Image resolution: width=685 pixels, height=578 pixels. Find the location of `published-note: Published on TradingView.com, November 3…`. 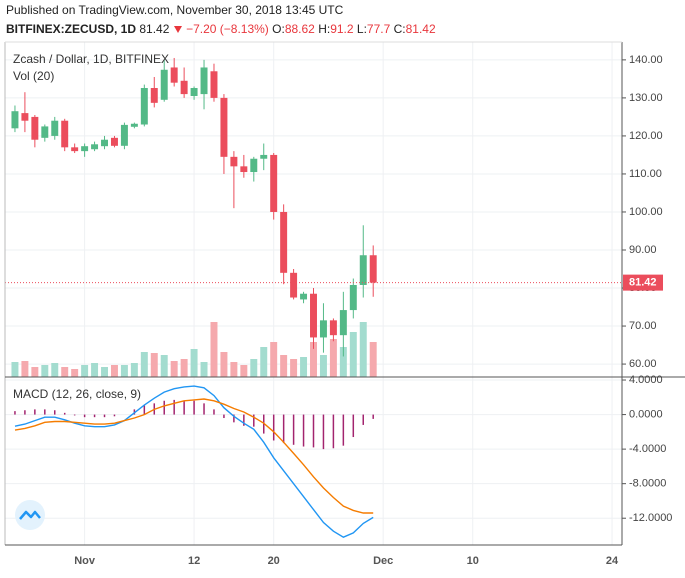

published-note: Published on TradingView.com, November 3… is located at coordinates (175, 10).